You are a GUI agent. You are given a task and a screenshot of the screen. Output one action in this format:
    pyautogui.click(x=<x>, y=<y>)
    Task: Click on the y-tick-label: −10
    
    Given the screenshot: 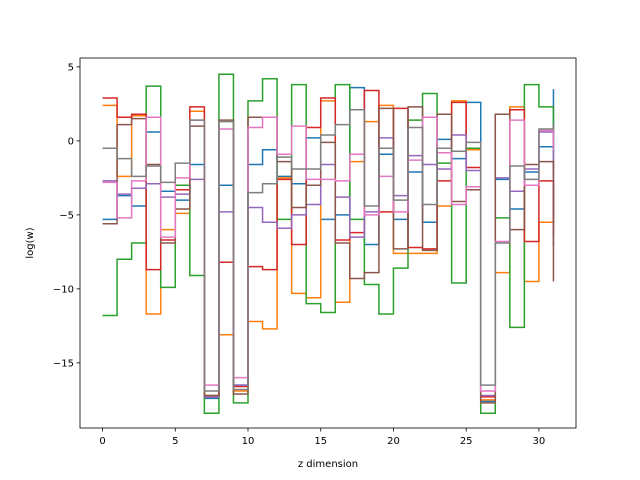 What is the action you would take?
    pyautogui.click(x=63, y=289)
    